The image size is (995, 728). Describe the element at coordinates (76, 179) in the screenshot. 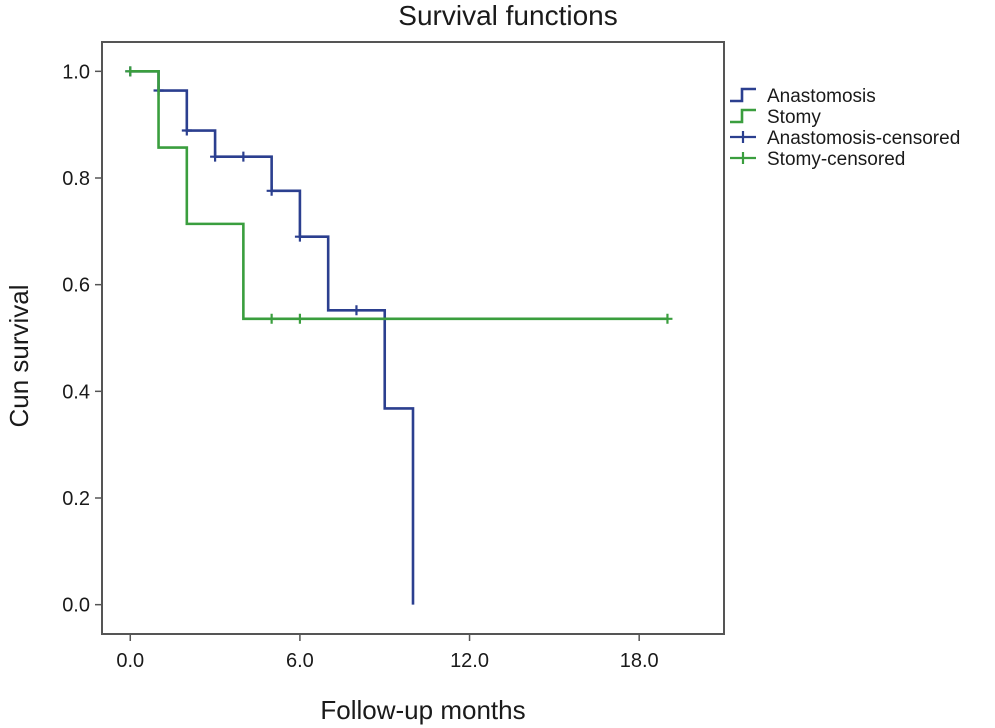

I see `y-tick-label: 0.8` at that location.